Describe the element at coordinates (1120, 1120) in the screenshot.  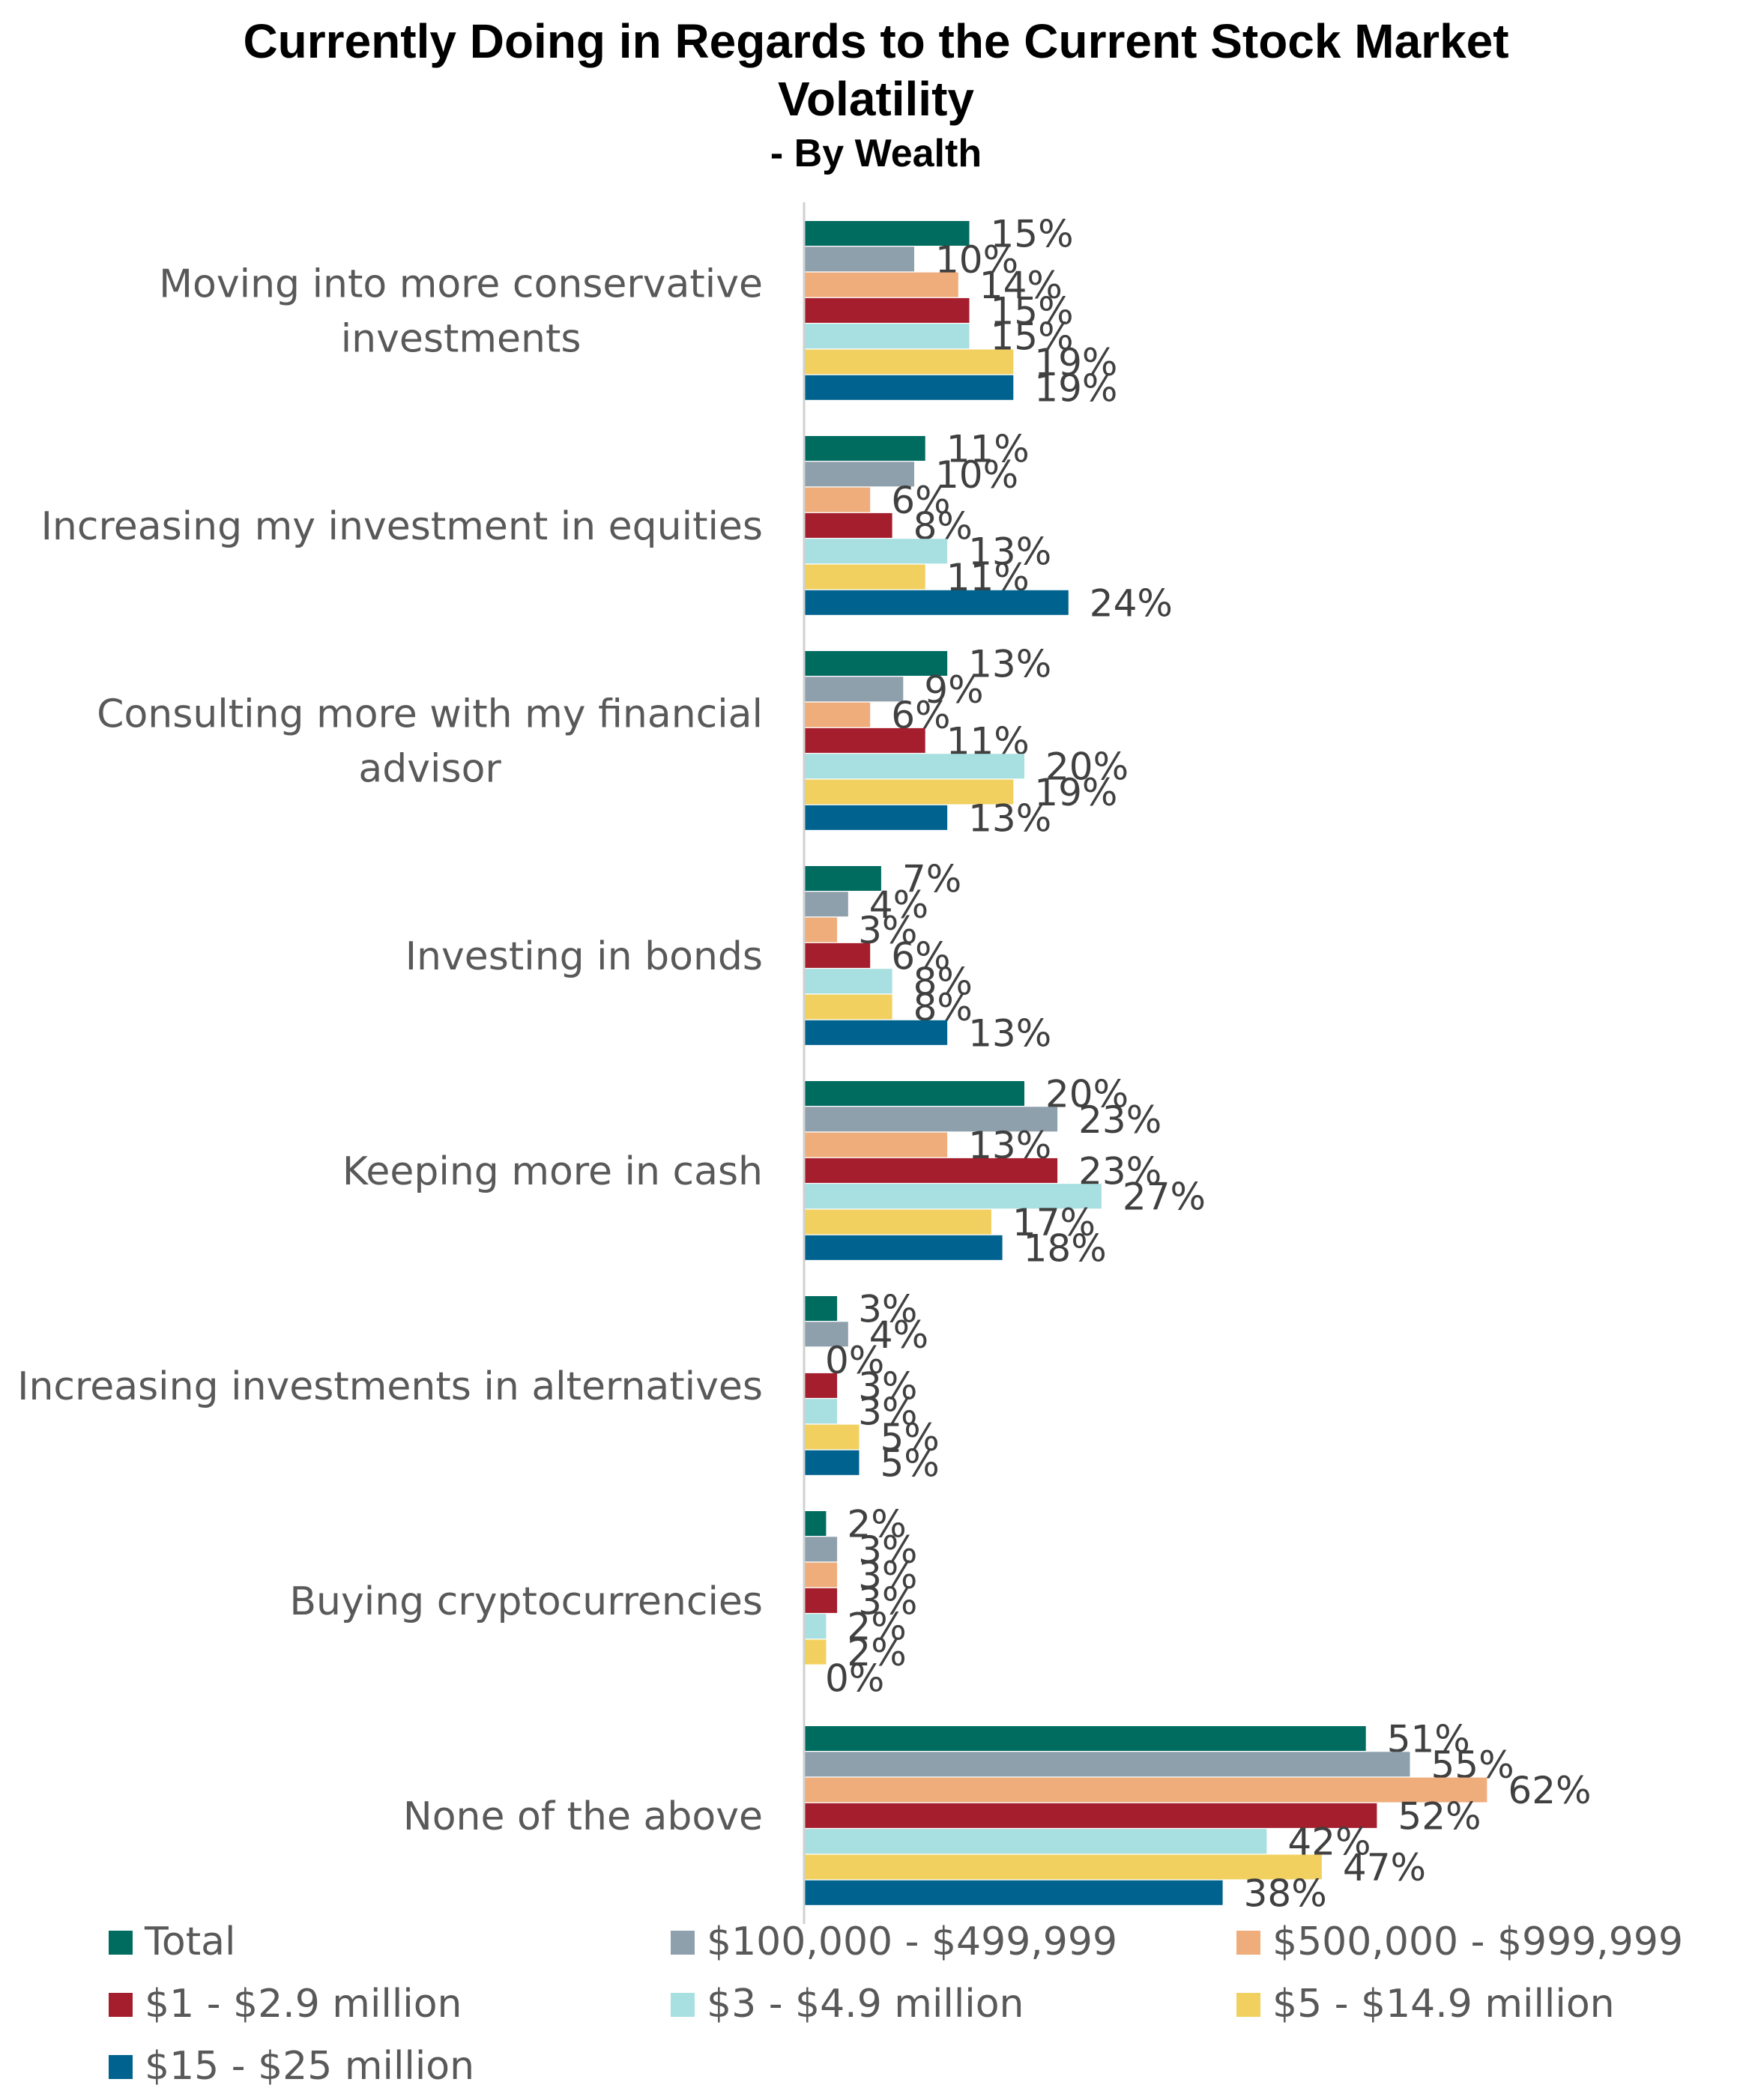
I see `data-label: 23%` at that location.